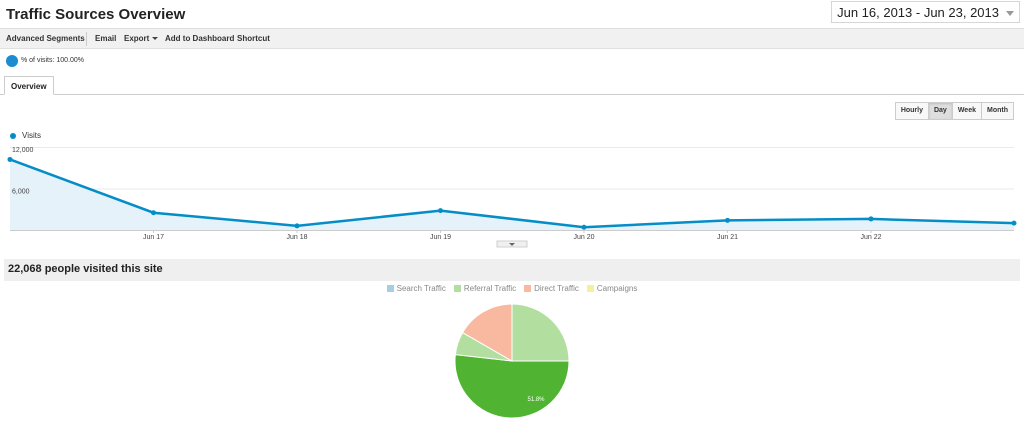 The height and width of the screenshot is (428, 1024). I want to click on segment-pie-icon, so click(12, 61).